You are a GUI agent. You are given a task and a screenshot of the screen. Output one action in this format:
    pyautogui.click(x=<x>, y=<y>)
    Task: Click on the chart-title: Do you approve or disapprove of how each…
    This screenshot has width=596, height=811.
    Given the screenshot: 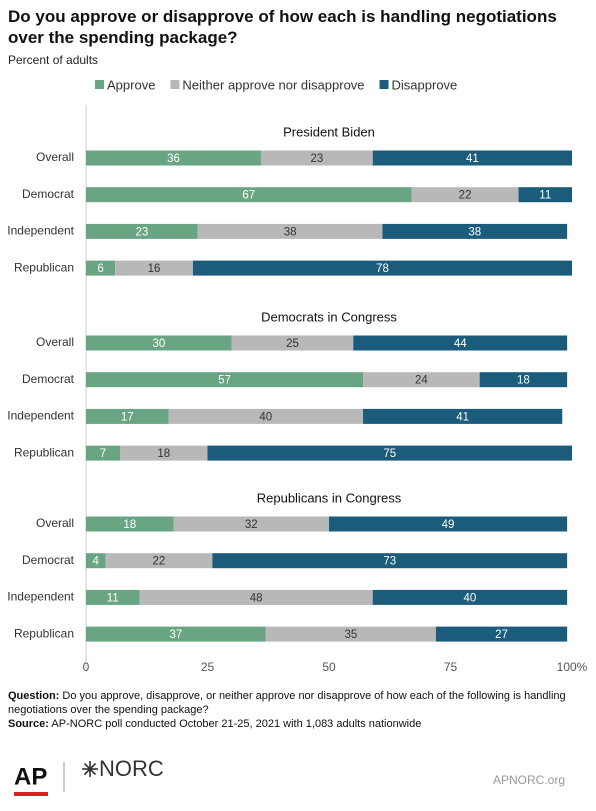 What is the action you would take?
    pyautogui.click(x=282, y=27)
    